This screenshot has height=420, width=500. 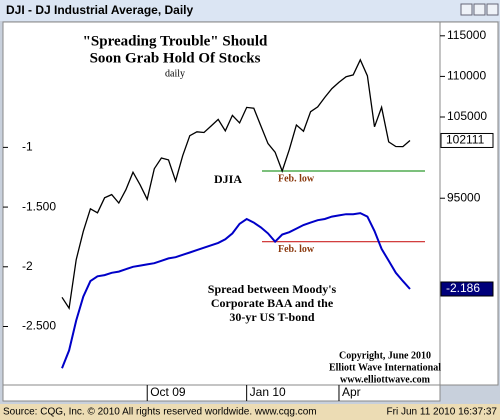 I want to click on footer, so click(x=250, y=412).